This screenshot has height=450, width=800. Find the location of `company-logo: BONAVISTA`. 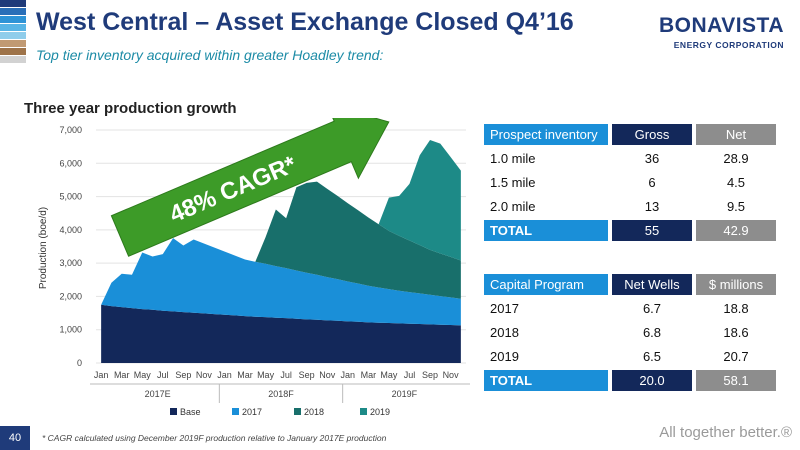

company-logo: BONAVISTA is located at coordinates (721, 25).